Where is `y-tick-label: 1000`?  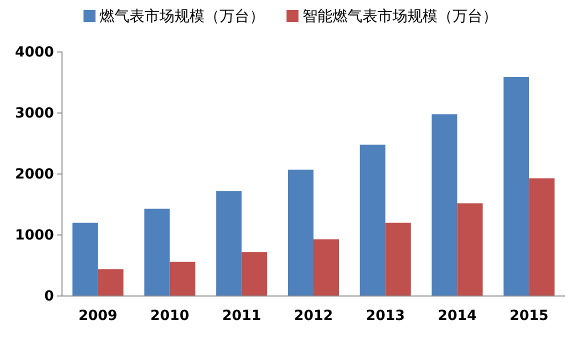 y-tick-label: 1000 is located at coordinates (34, 235).